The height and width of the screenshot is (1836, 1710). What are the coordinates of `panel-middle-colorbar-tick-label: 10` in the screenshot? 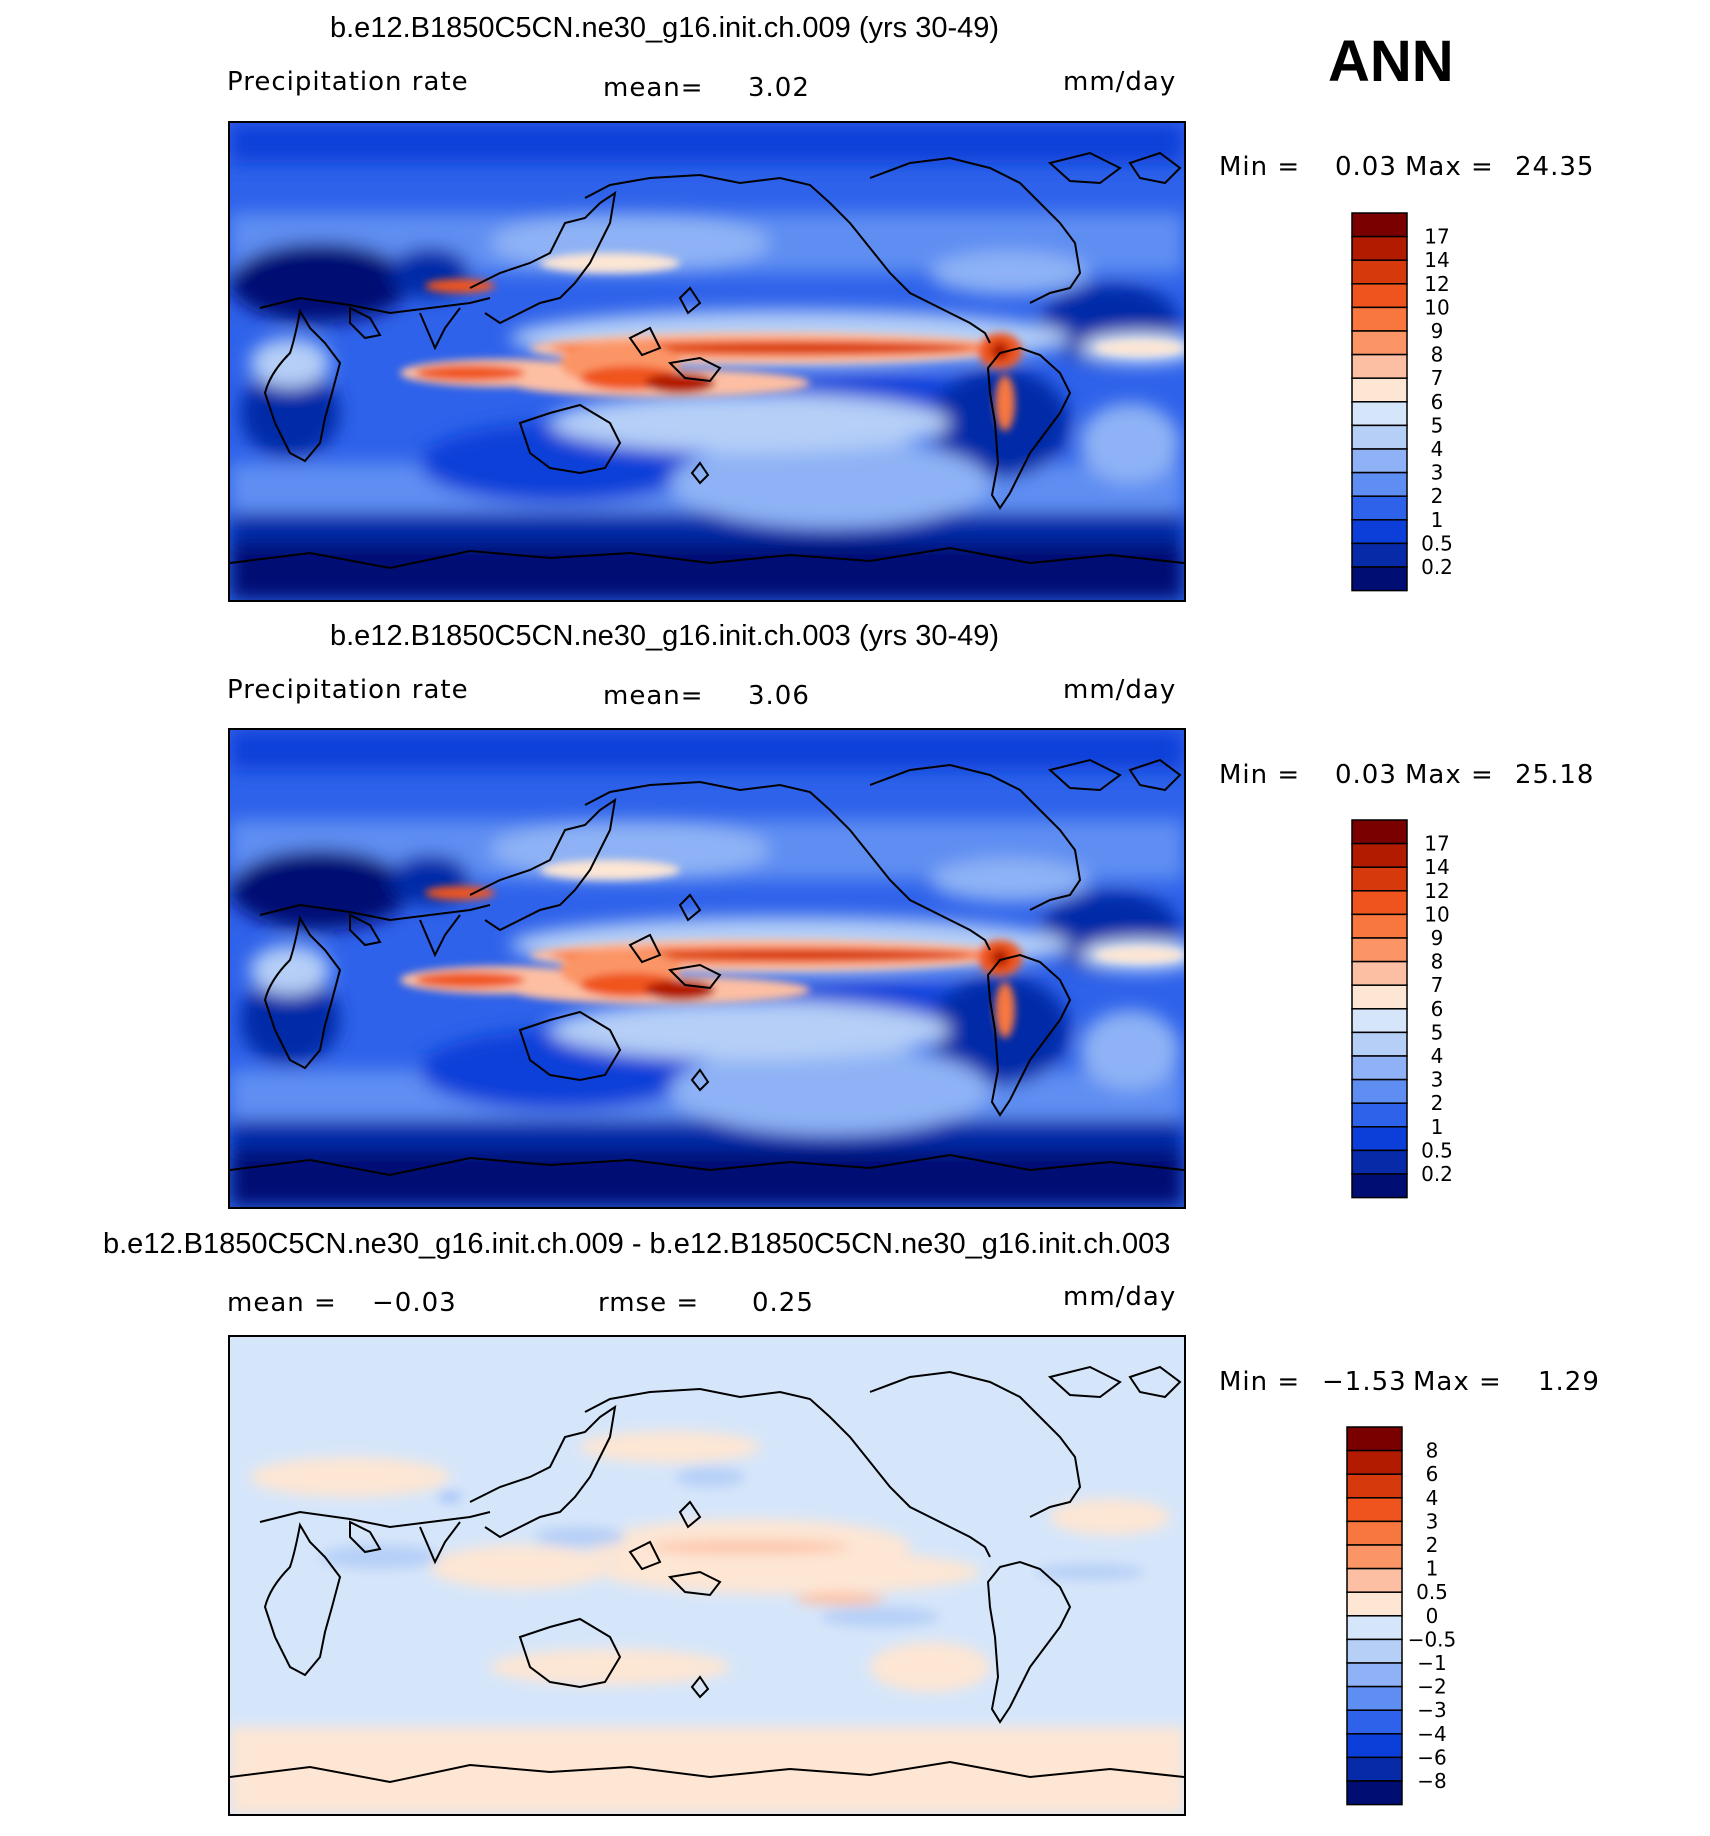 It's located at (1436, 914).